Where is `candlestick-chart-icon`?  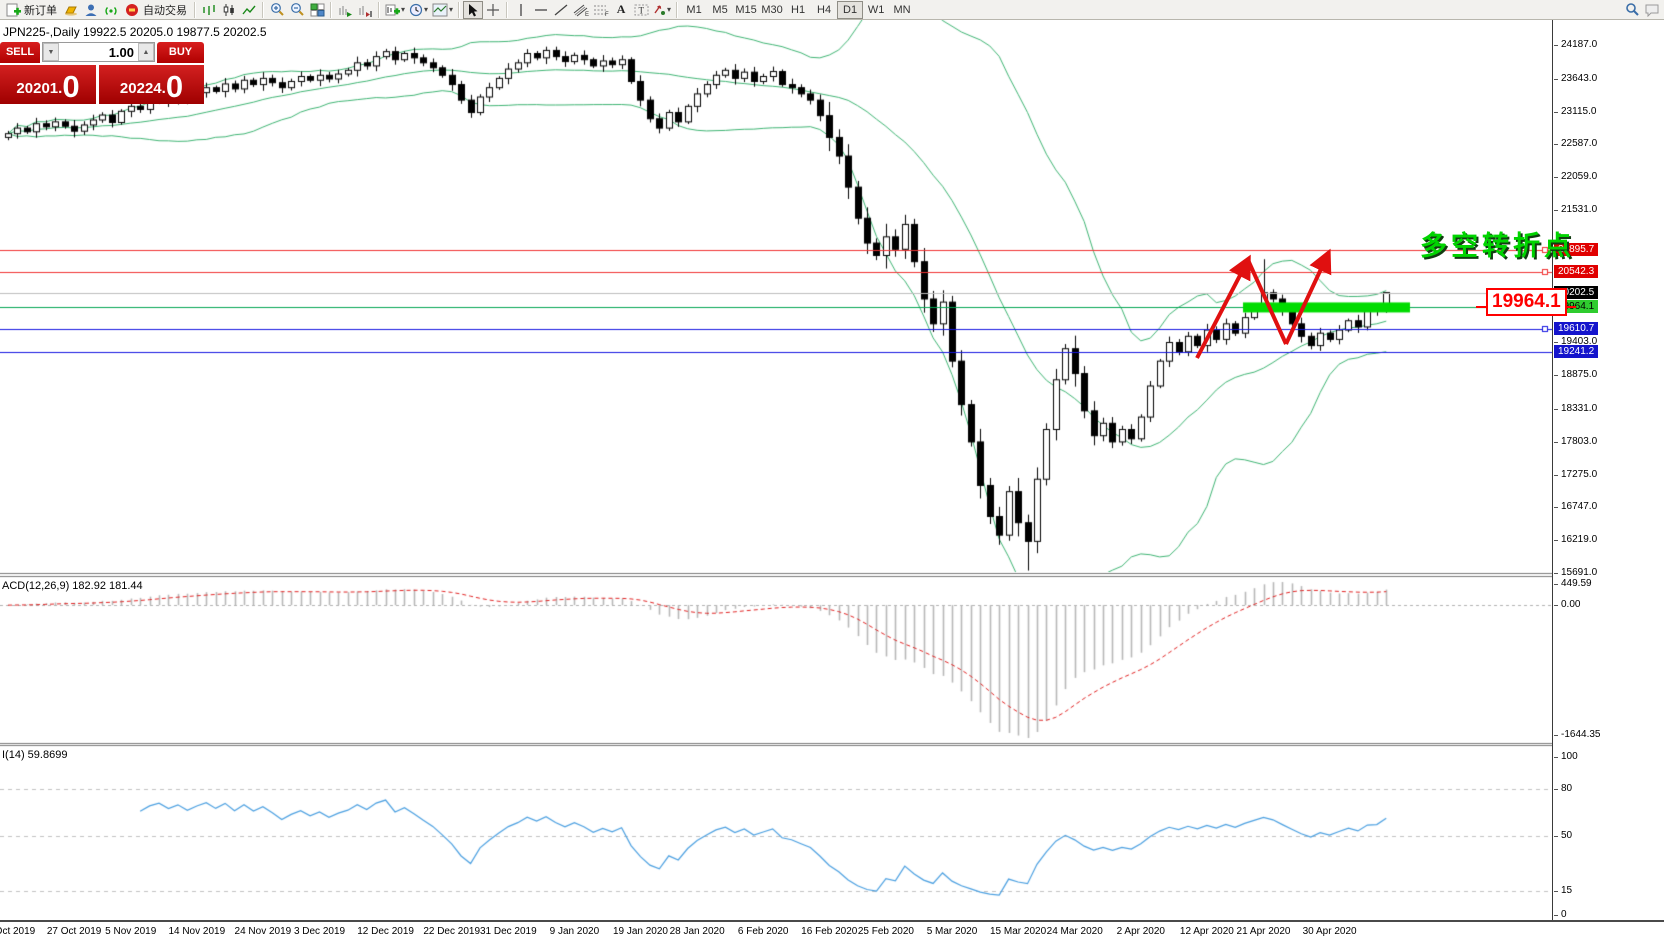
candlestick-chart-icon is located at coordinates (228, 9).